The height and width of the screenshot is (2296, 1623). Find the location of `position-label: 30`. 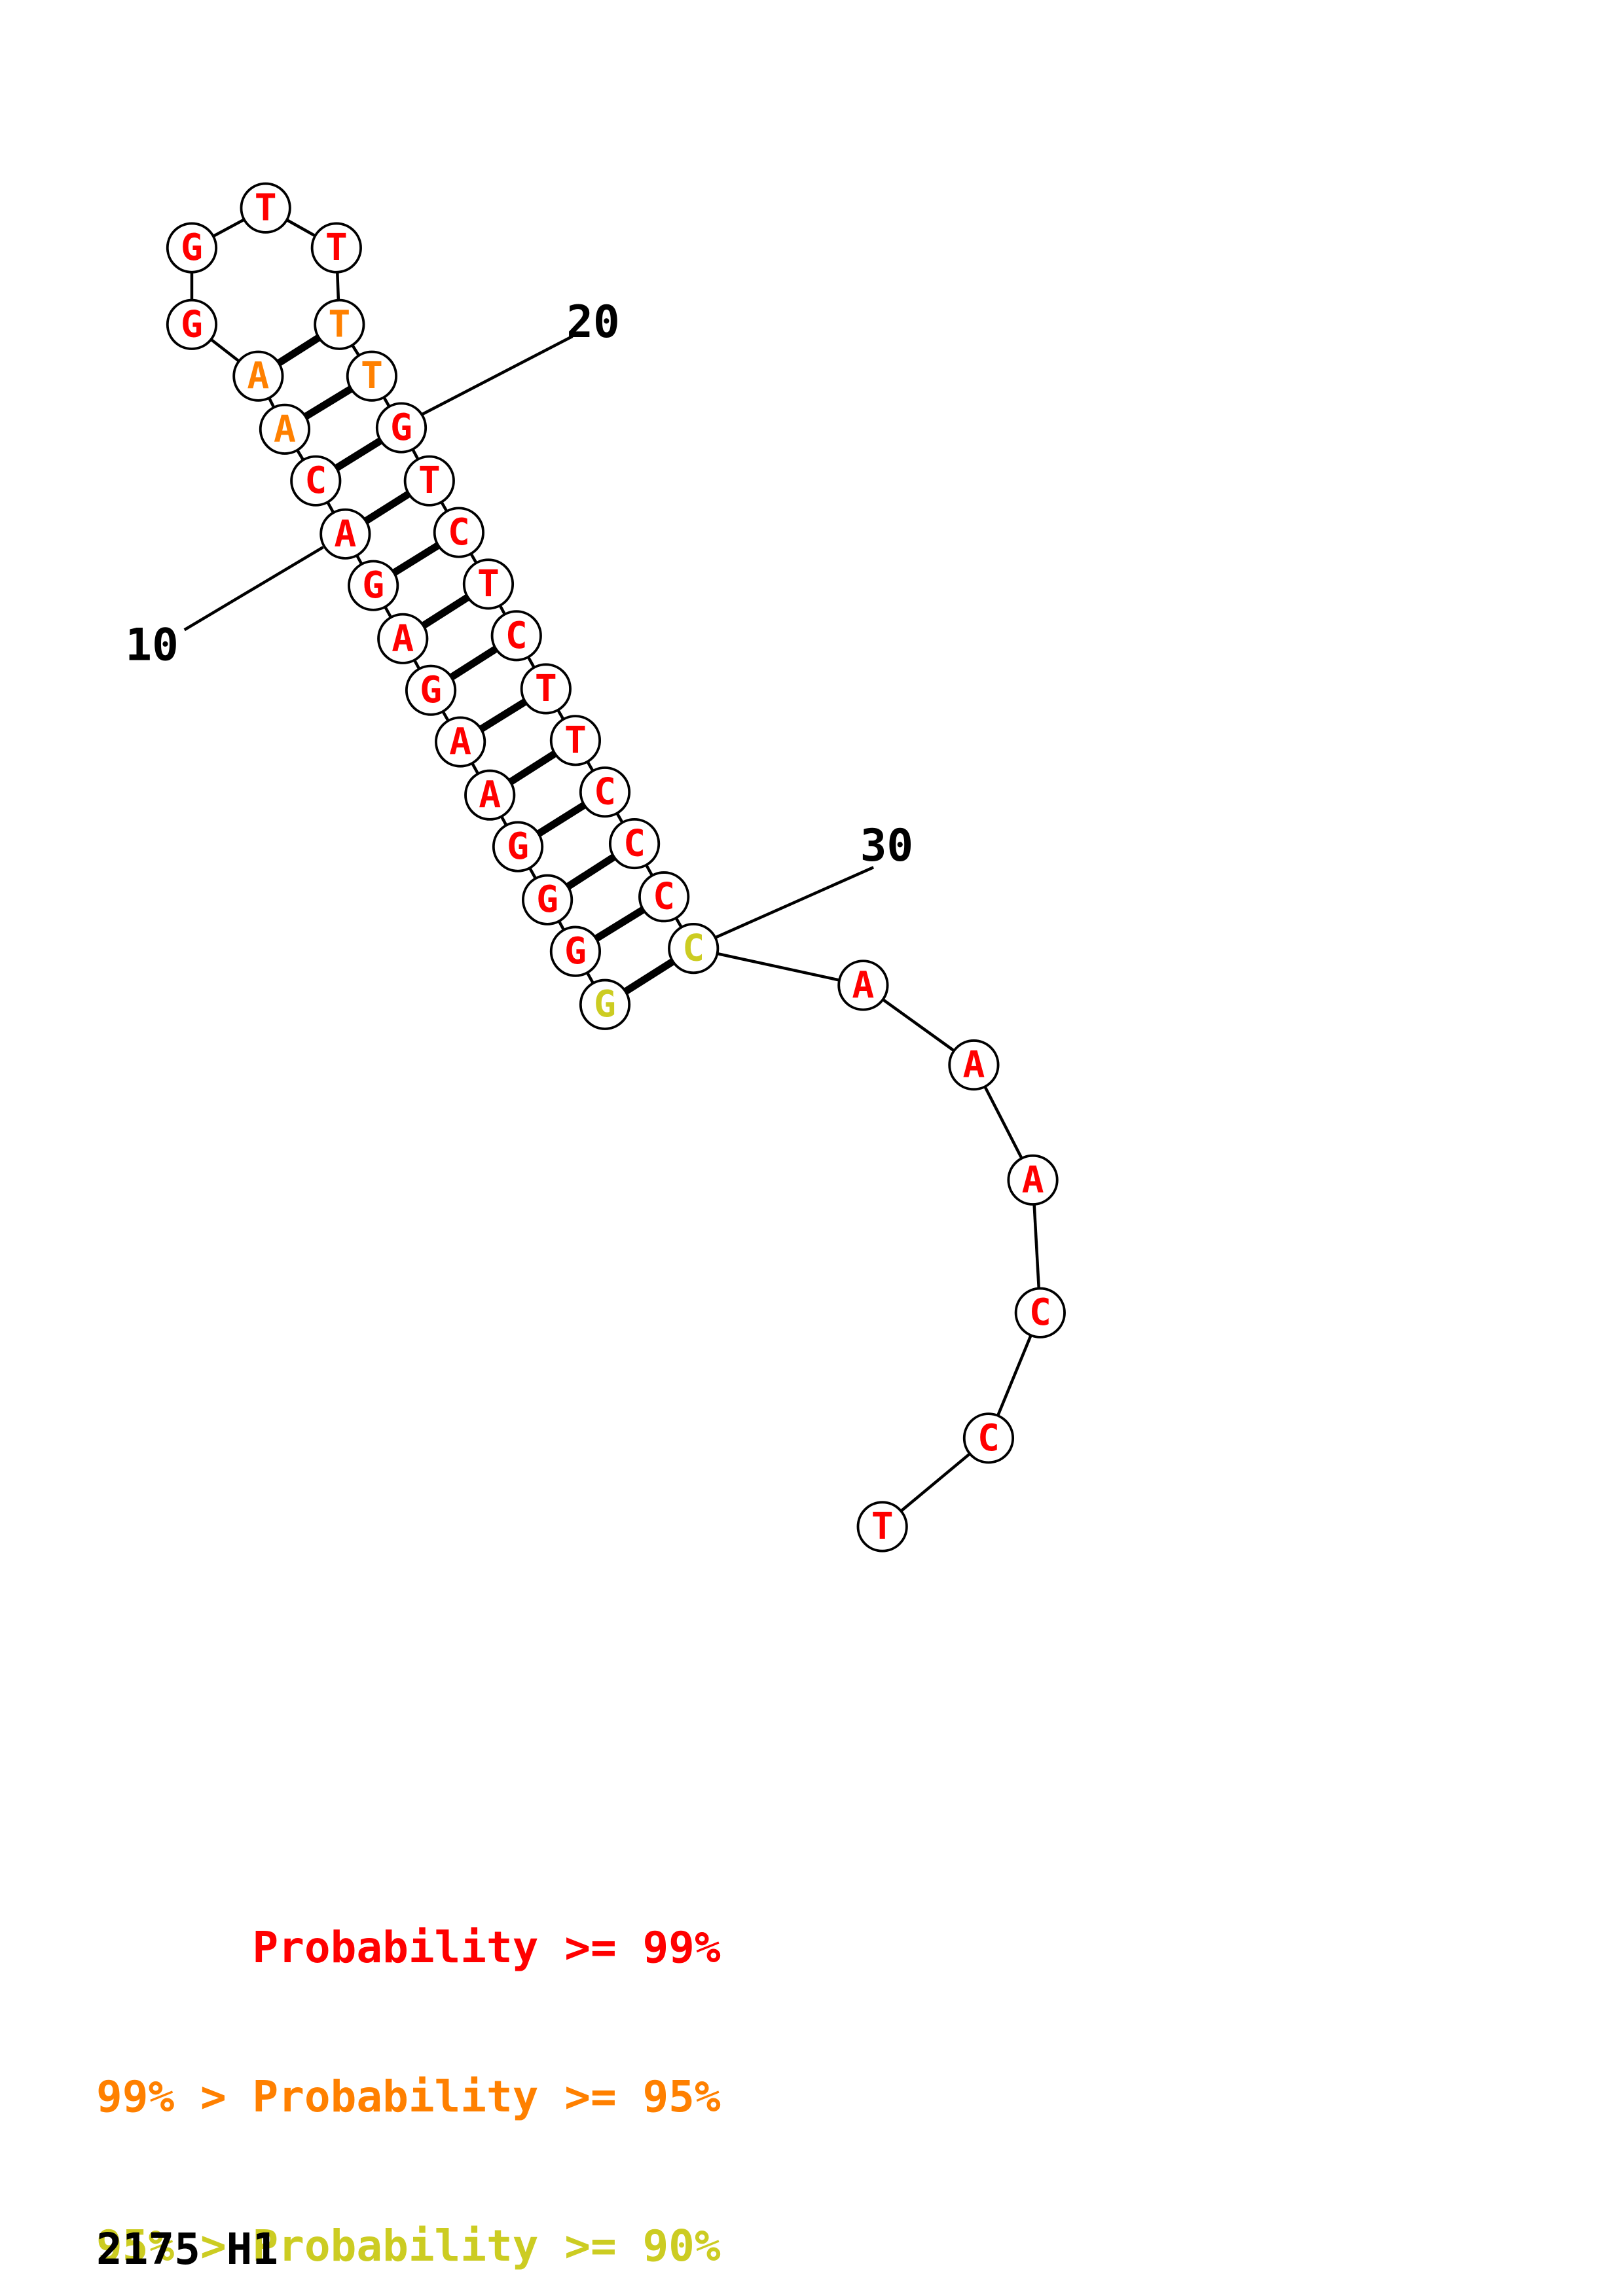

position-label: 30 is located at coordinates (886, 845).